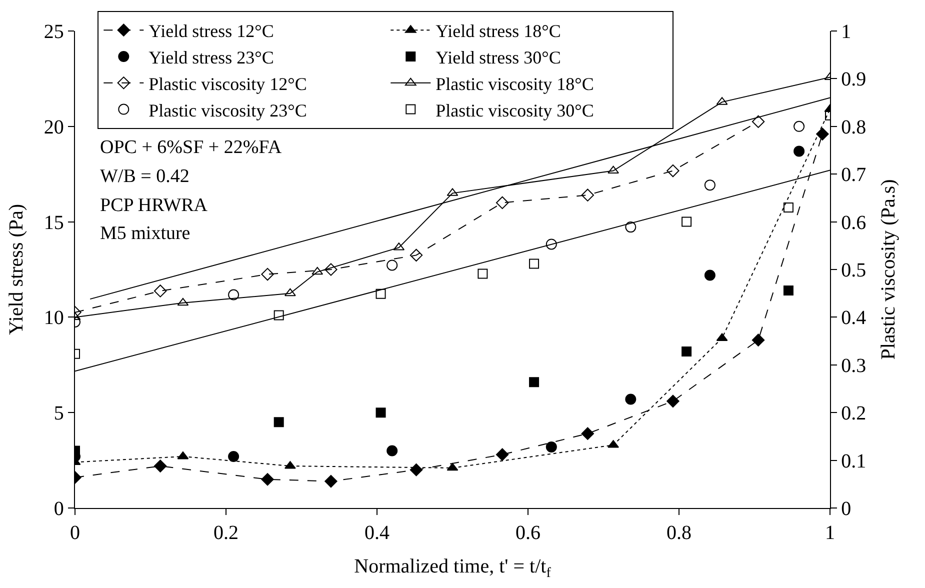 This screenshot has height=588, width=925. What do you see at coordinates (145, 233) in the screenshot?
I see `annotation: M5 mixture` at bounding box center [145, 233].